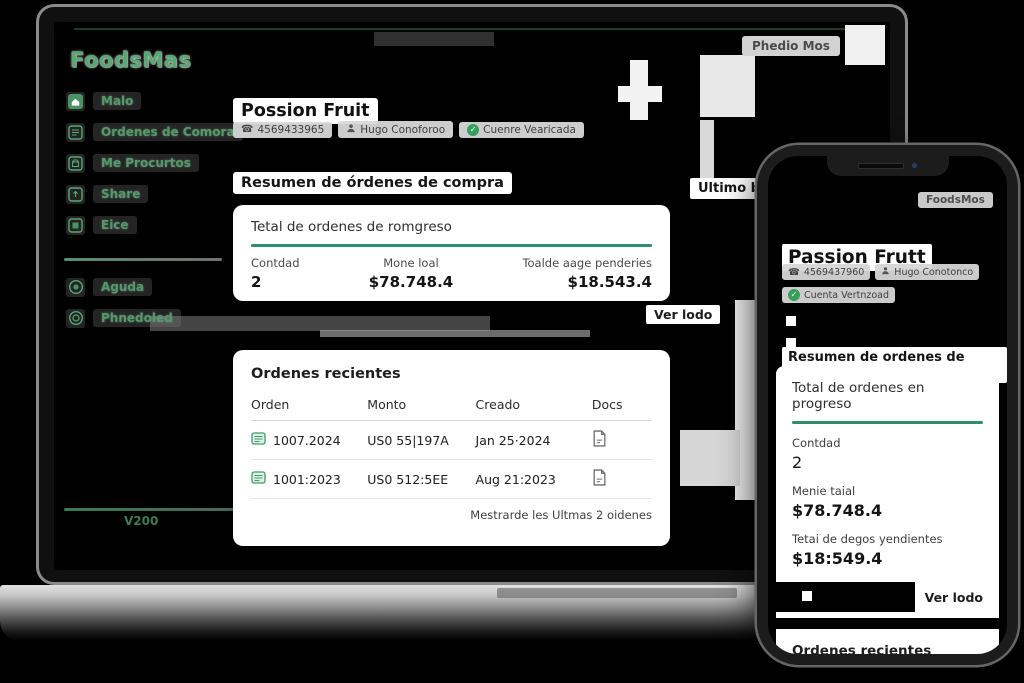  I want to click on table-header: Orden Monto Creado Docs, so click(451, 409).